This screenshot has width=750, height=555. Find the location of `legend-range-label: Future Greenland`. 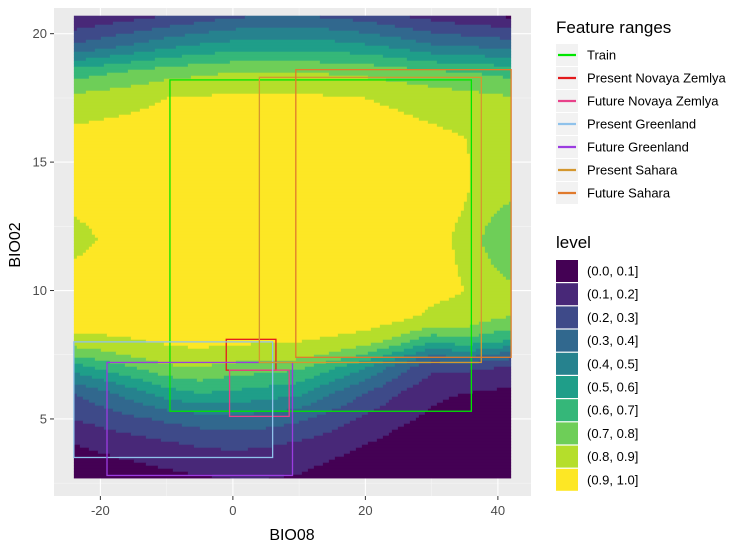

legend-range-label: Future Greenland is located at coordinates (638, 147).